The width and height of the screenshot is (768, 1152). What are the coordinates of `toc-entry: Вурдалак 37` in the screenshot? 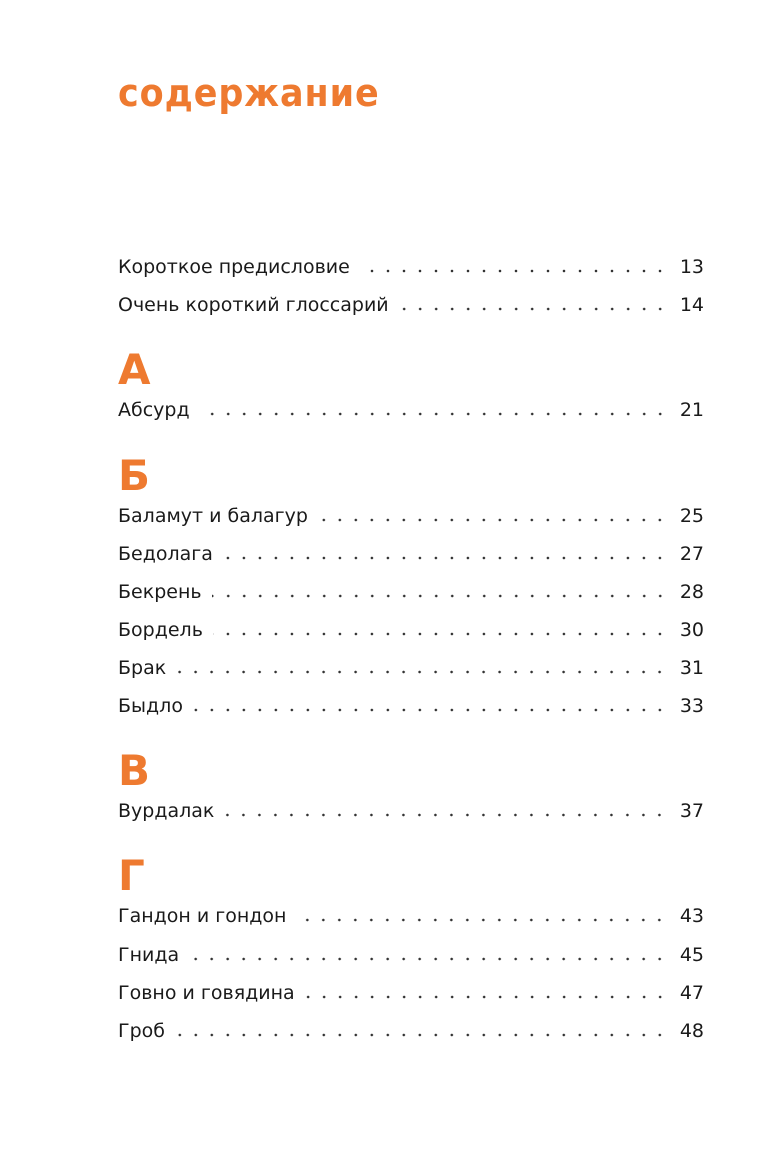 It's located at (411, 811).